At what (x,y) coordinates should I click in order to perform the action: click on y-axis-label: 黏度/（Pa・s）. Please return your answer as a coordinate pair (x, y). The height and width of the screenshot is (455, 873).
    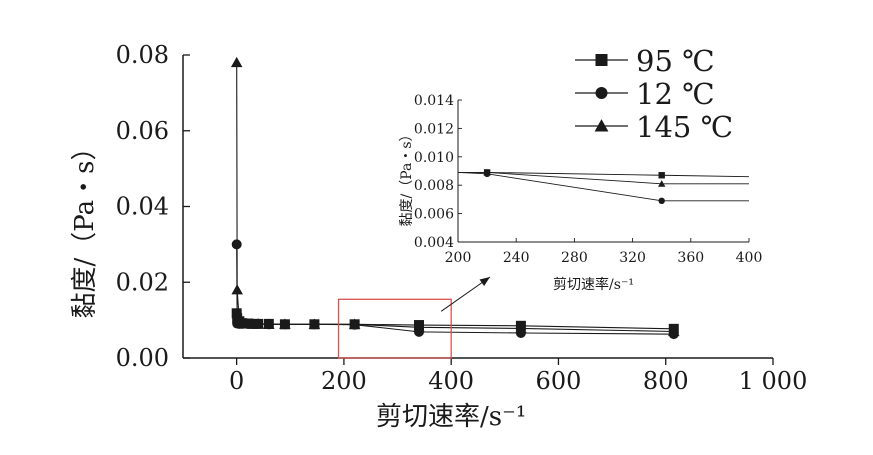
    Looking at the image, I should click on (85, 227).